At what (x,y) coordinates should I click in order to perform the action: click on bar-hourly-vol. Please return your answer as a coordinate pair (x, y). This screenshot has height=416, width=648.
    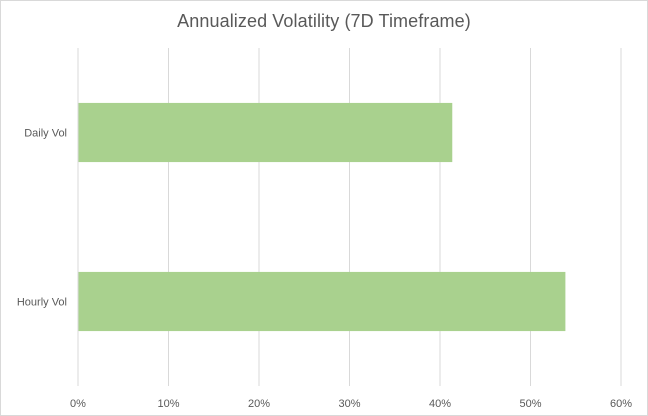
    Looking at the image, I should click on (322, 301).